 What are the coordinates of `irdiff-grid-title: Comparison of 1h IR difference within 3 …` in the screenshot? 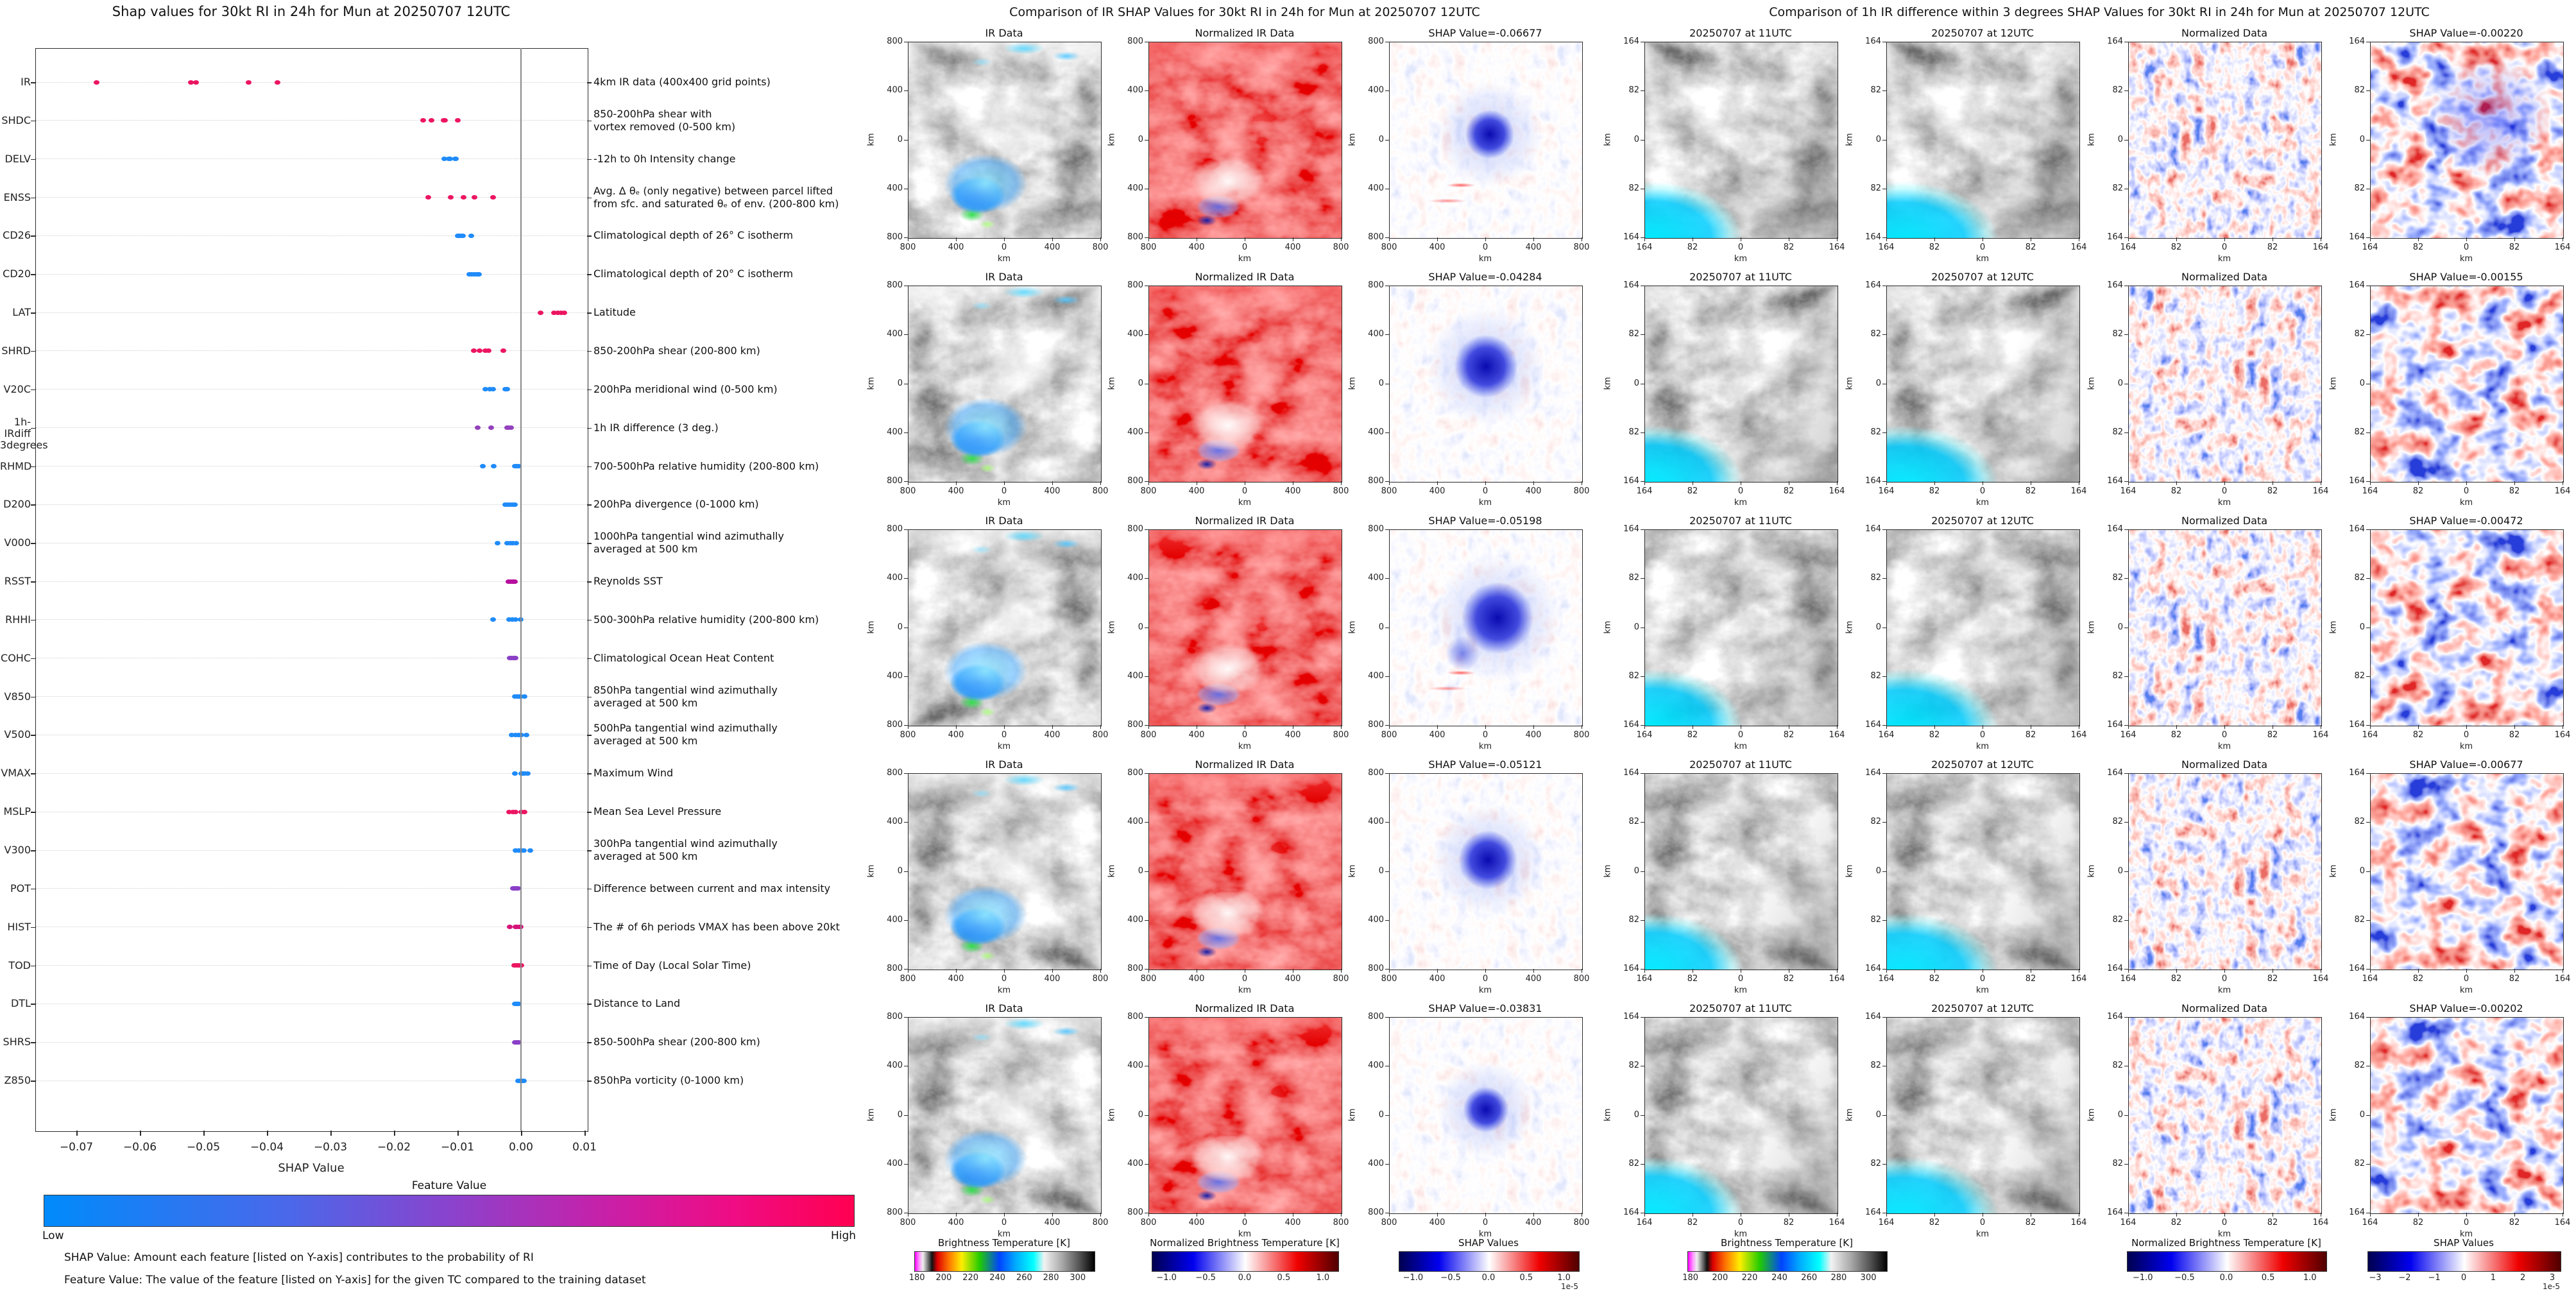 It's located at (2099, 12).